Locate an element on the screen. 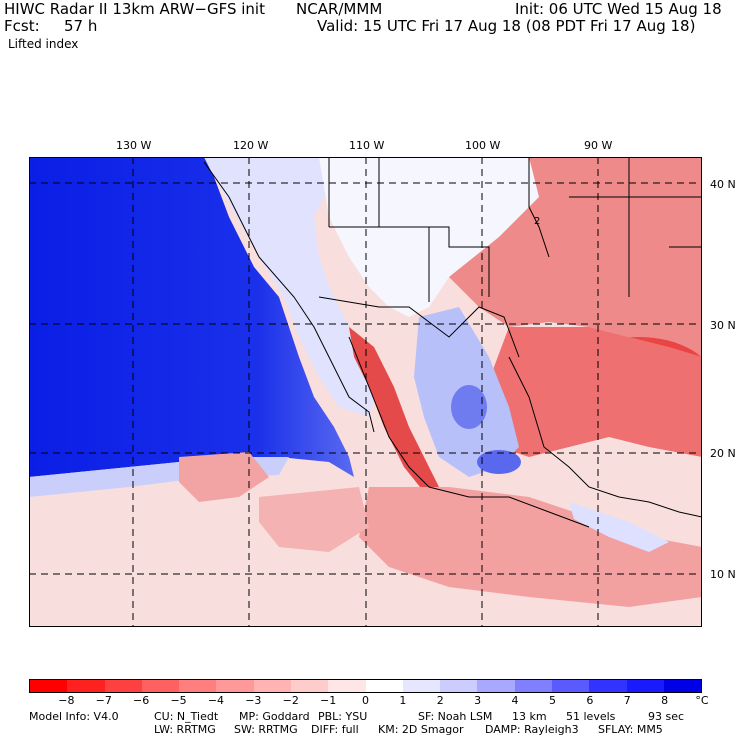 This screenshot has height=740, width=740. gulf-coastline is located at coordinates (605, 437).